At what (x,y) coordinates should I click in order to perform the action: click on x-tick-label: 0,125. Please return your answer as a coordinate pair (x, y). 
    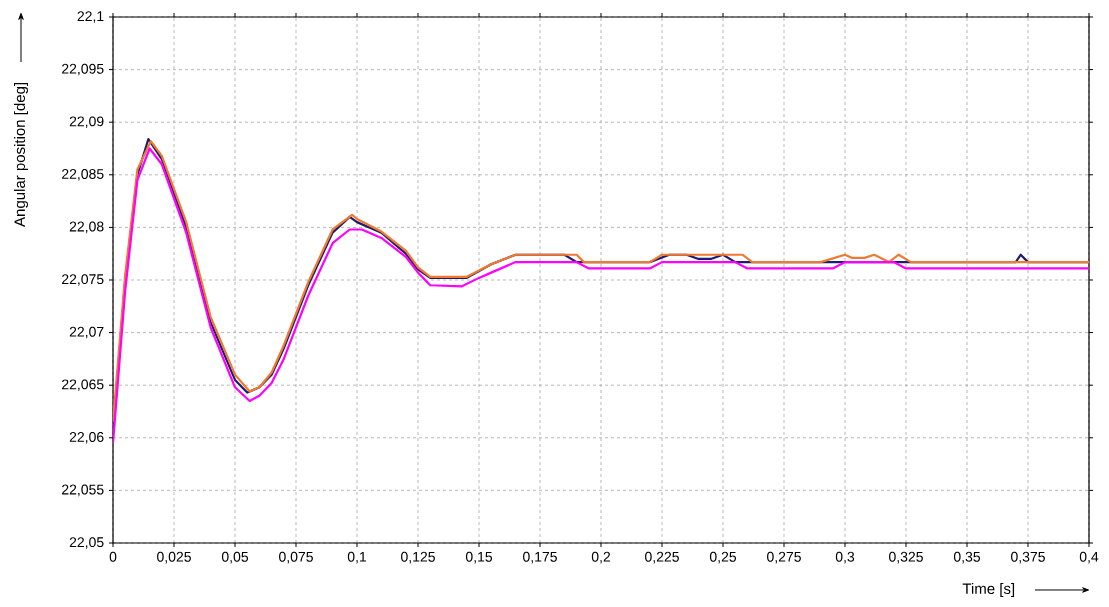
    Looking at the image, I should click on (418, 557).